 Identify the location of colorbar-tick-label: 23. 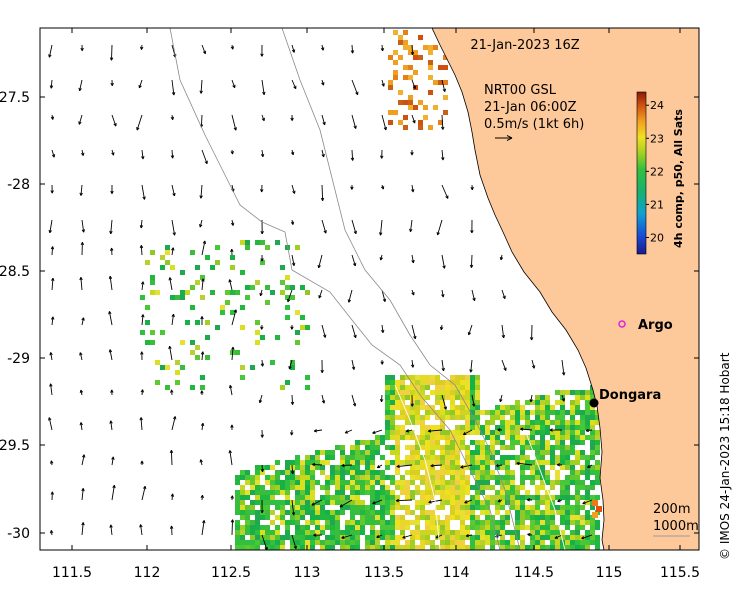
(657, 138).